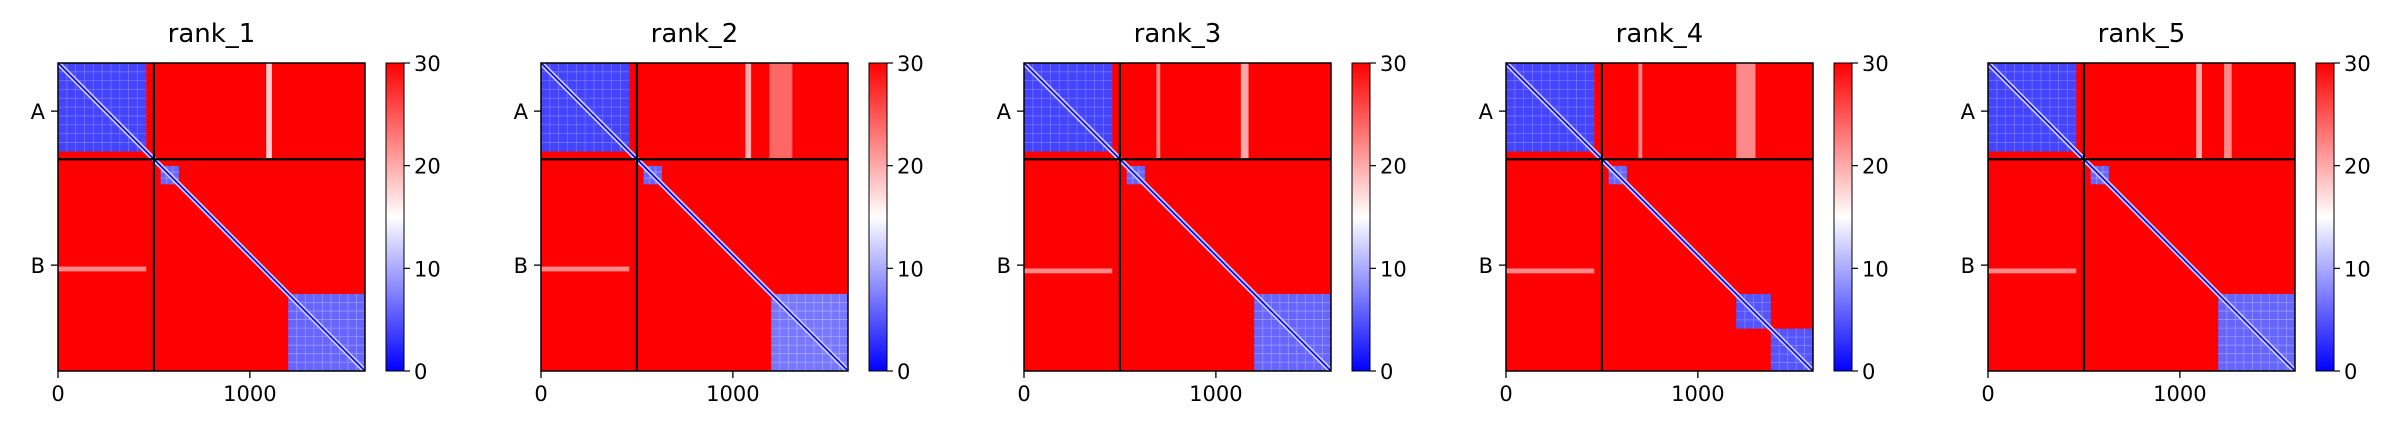  What do you see at coordinates (2142, 34) in the screenshot?
I see `panel-title: rank_5` at bounding box center [2142, 34].